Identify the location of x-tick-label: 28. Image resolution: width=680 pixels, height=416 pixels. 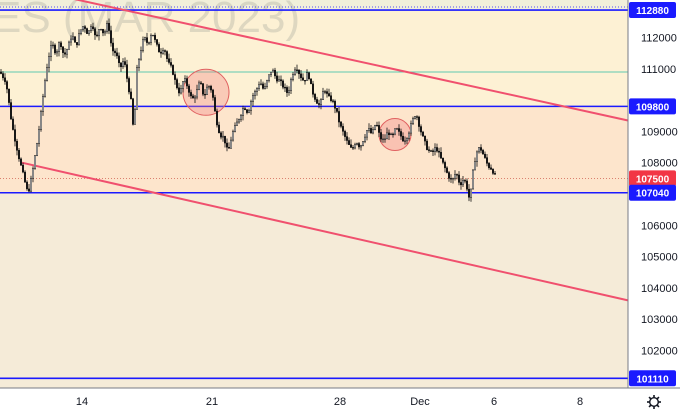
(340, 402).